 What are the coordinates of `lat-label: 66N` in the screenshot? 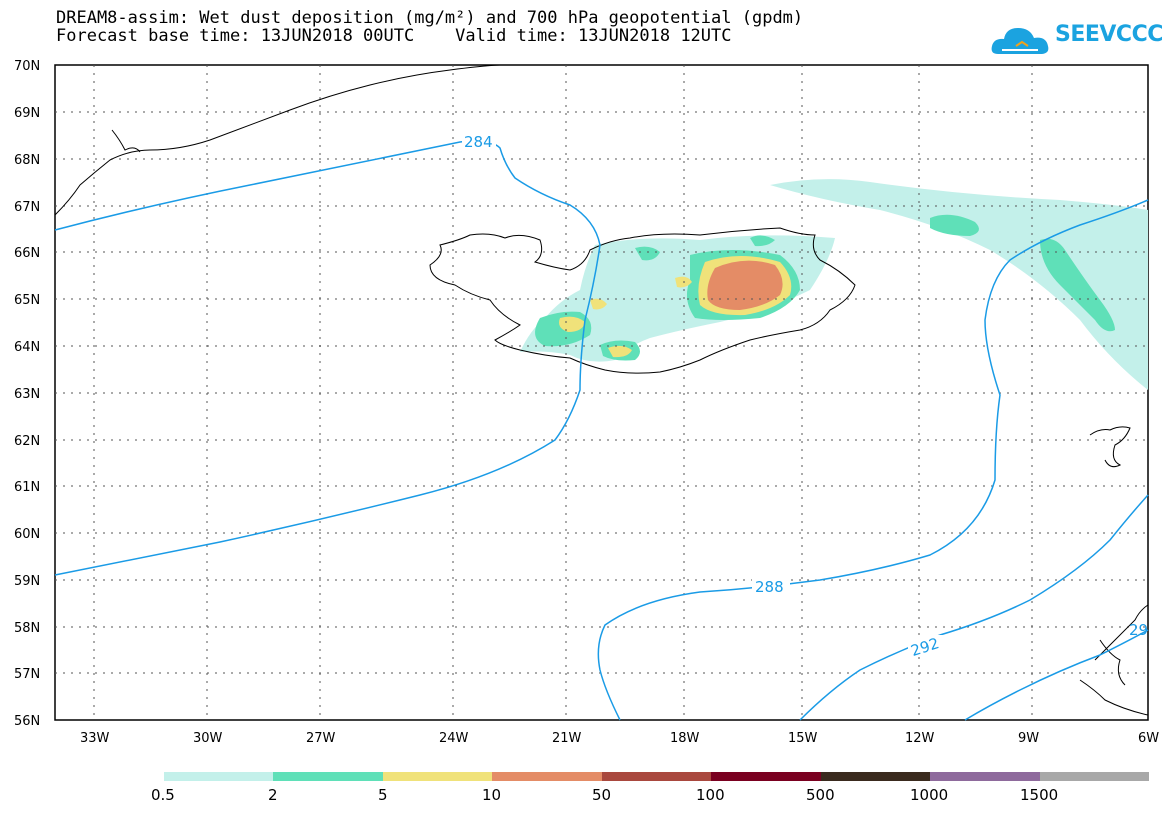 It's located at (27, 253).